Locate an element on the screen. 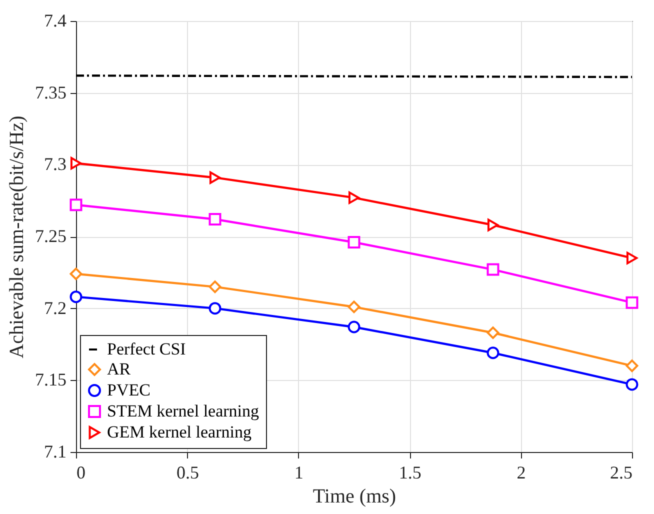  x-tick-label: 1 is located at coordinates (299, 472).